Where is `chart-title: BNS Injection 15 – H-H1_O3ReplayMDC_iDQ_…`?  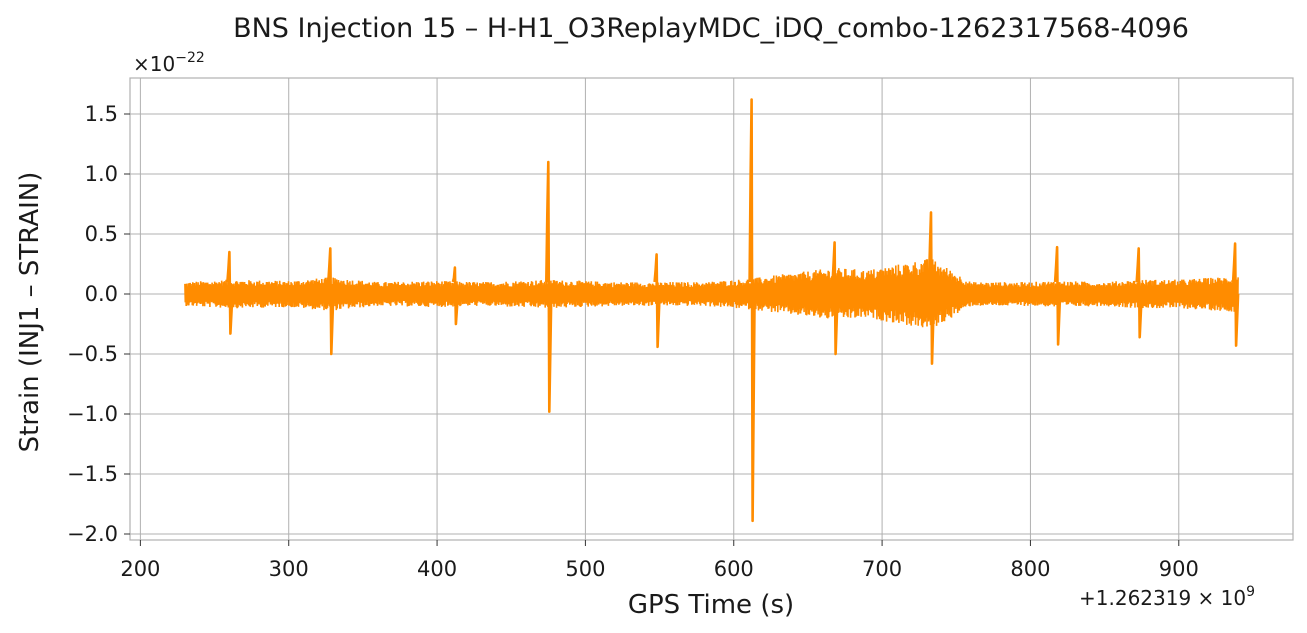
chart-title: BNS Injection 15 – H-H1_O3ReplayMDC_iDQ_… is located at coordinates (711, 28).